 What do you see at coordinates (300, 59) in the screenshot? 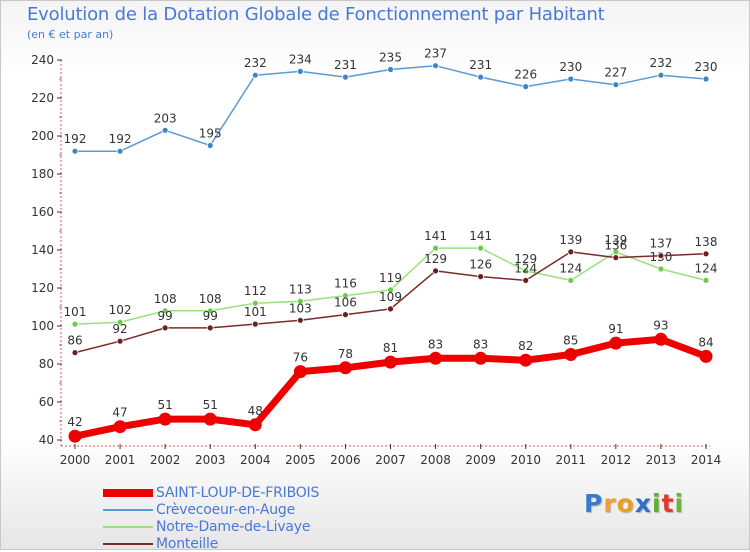
I see `data-label: 234` at bounding box center [300, 59].